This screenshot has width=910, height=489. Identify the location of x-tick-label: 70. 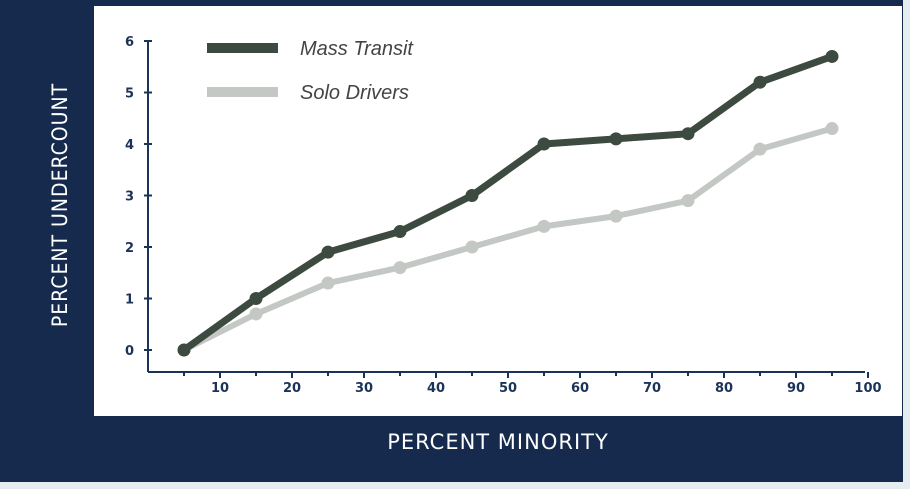
(652, 388).